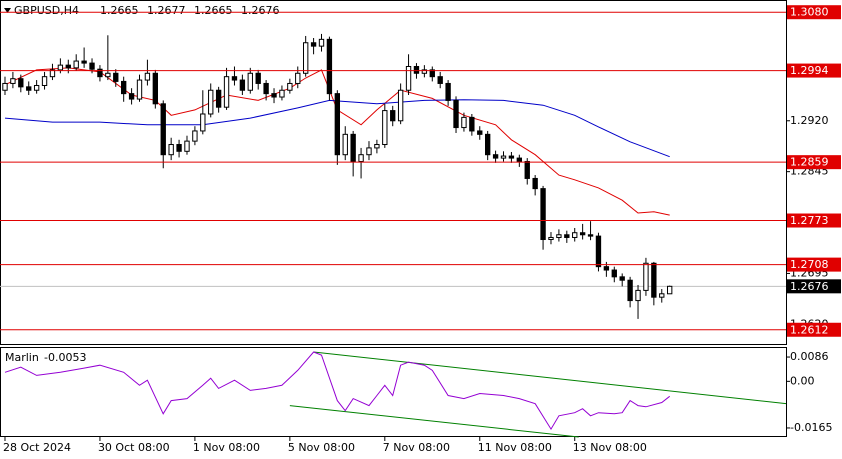 The image size is (842, 459). Describe the element at coordinates (260, 10) in the screenshot. I see `ohlc-value: 1.2676` at that location.